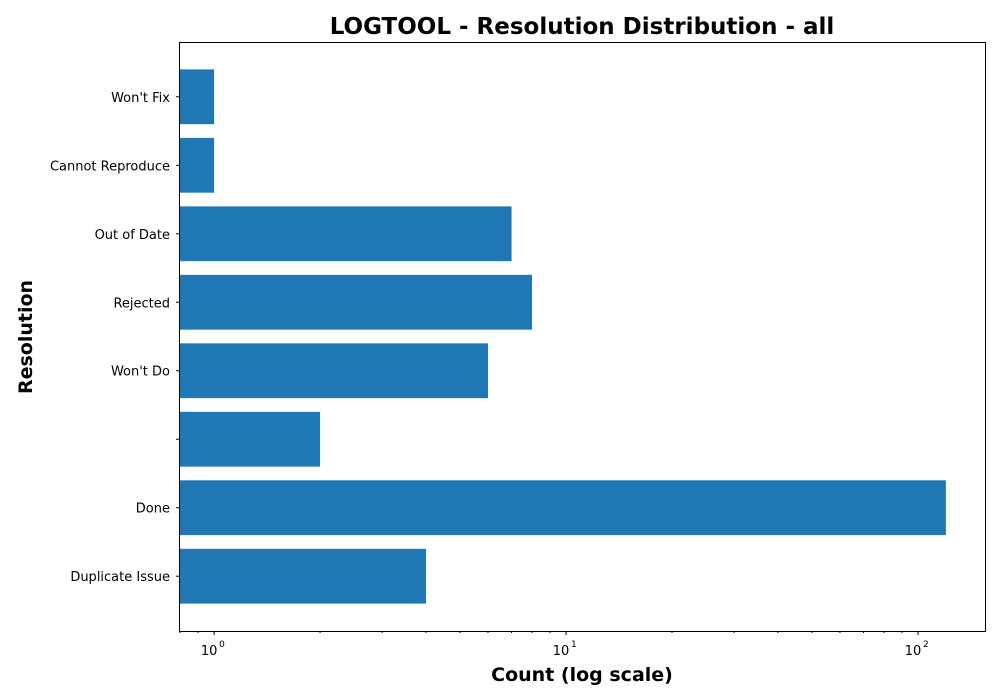 Image resolution: width=1000 pixels, height=700 pixels. What do you see at coordinates (120, 577) in the screenshot?
I see `y-tick-label: Duplicate Issue` at bounding box center [120, 577].